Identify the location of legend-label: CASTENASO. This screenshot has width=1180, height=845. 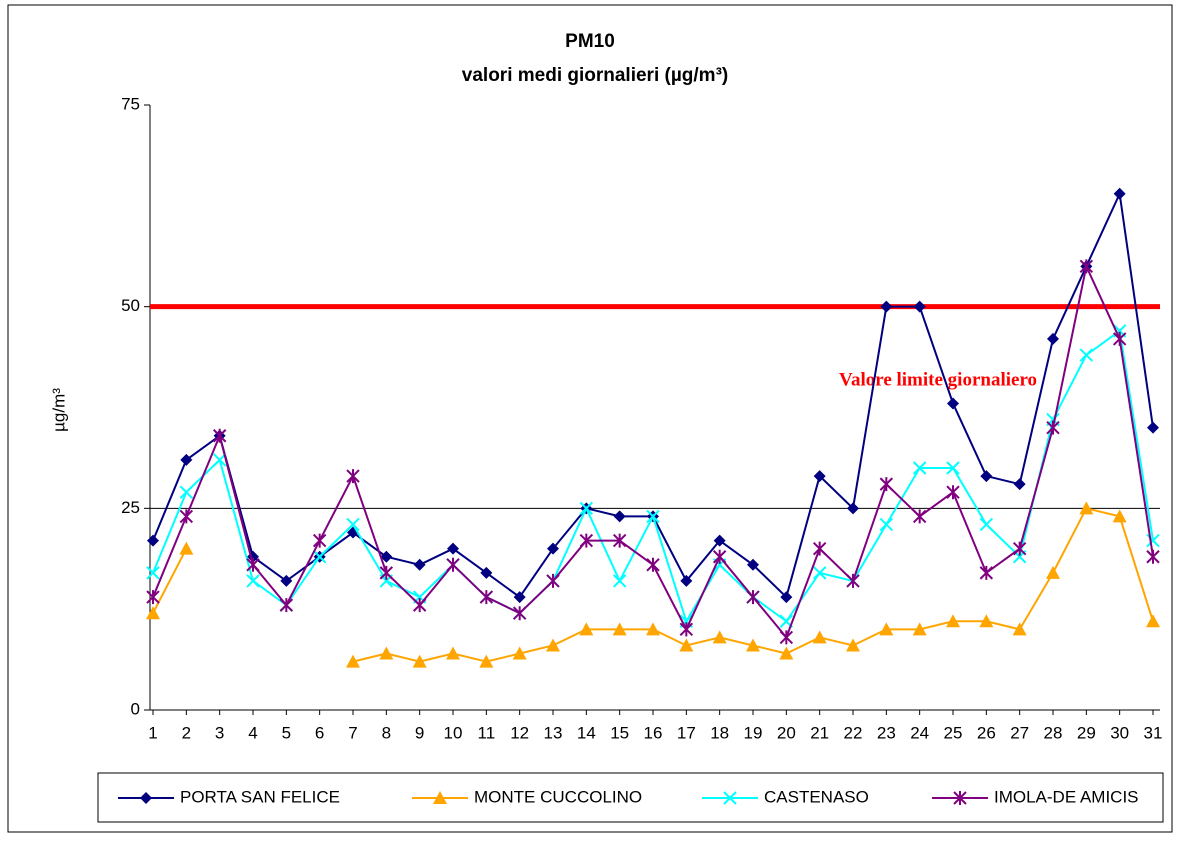
(816, 796).